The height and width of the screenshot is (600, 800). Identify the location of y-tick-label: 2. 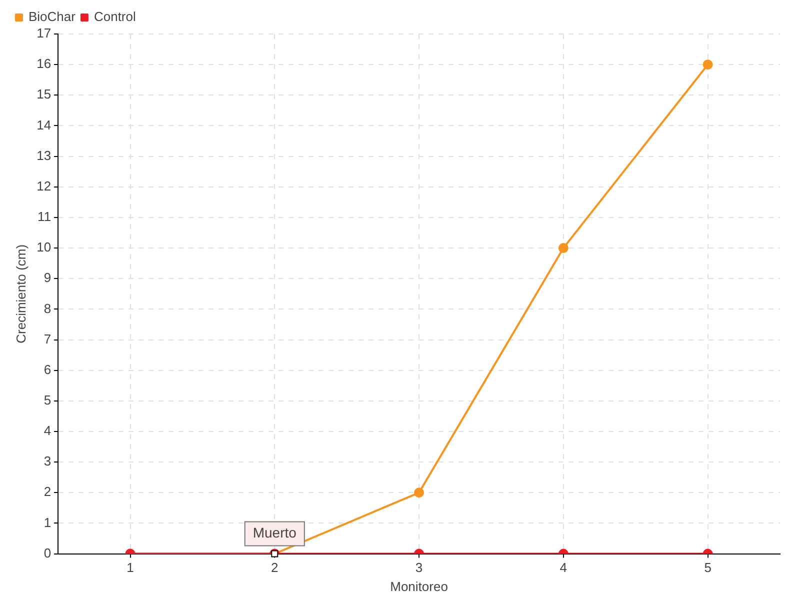
(48, 492).